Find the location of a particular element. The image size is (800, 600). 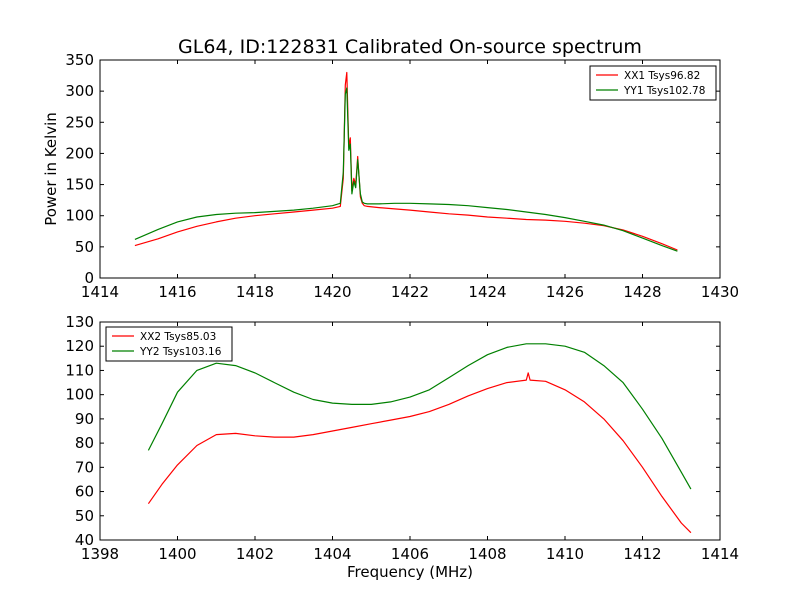

y-tick-label: 0 is located at coordinates (89, 278).